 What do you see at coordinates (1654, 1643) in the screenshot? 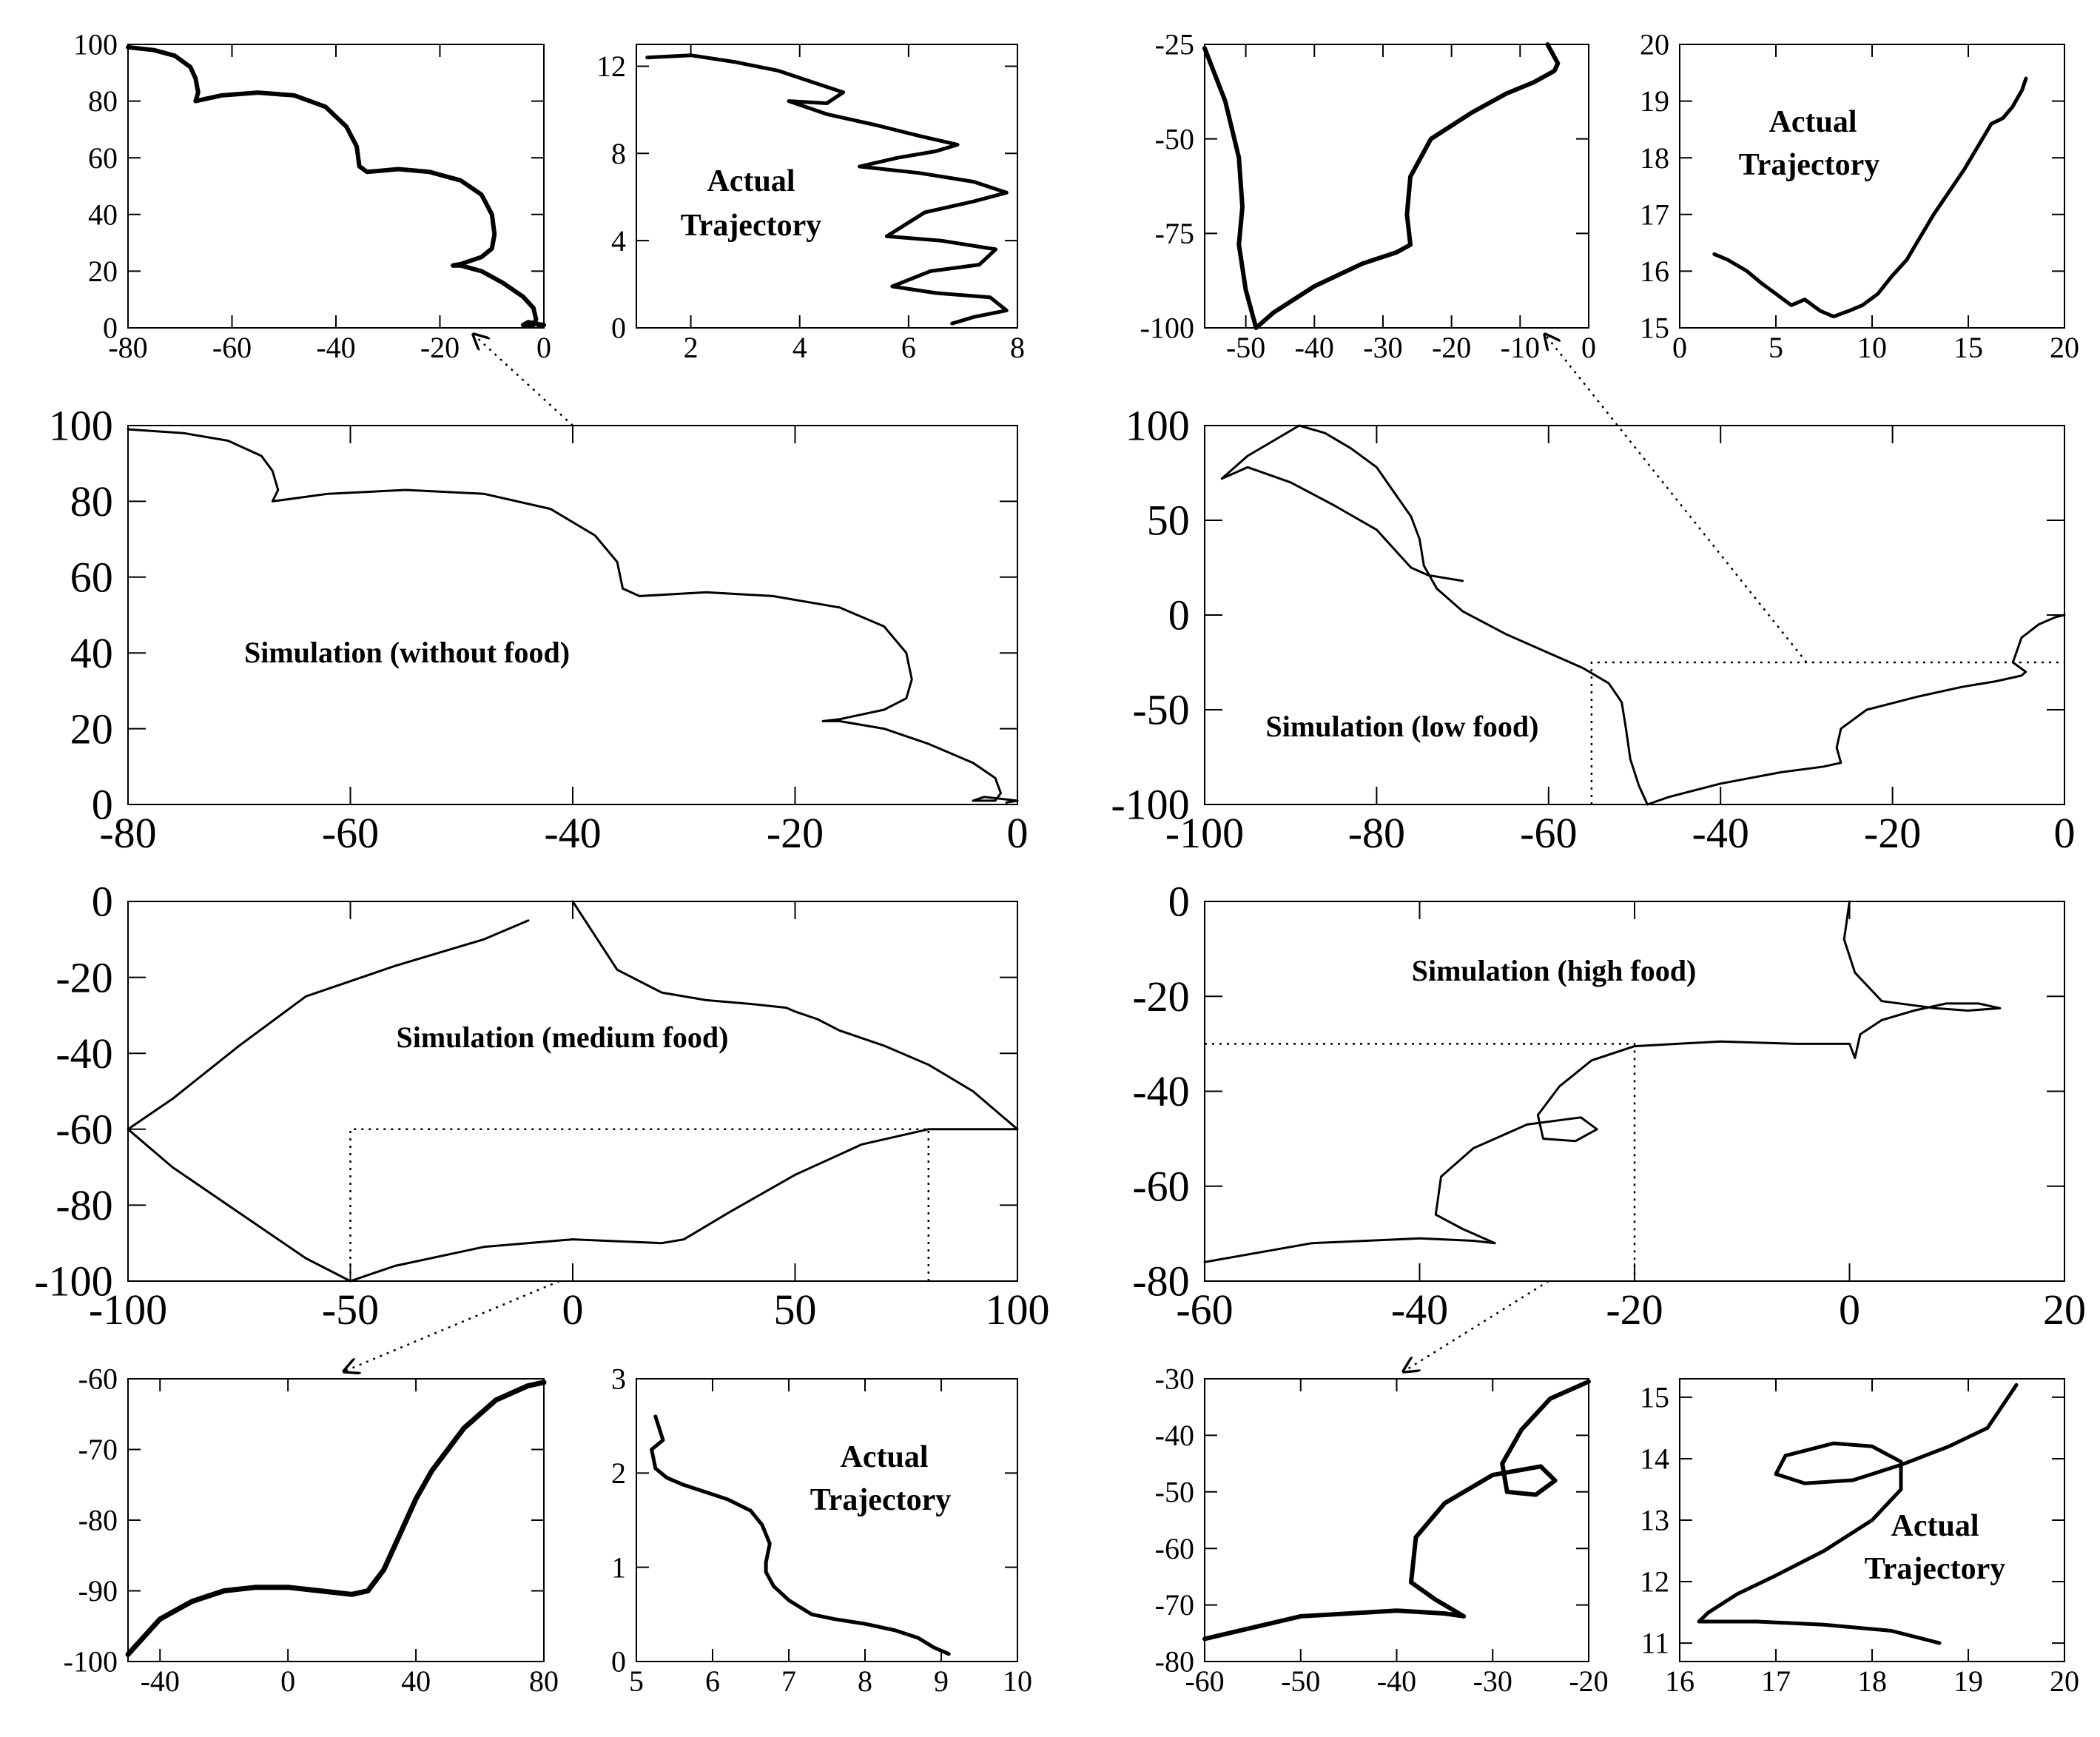
I see `y-tick-label: 11` at bounding box center [1654, 1643].